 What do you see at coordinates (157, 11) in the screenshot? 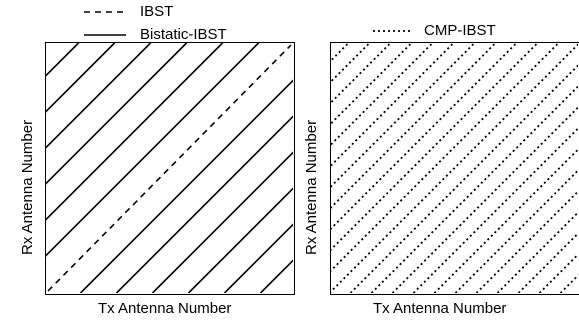
I see `legend-label-ibst: IBST` at bounding box center [157, 11].